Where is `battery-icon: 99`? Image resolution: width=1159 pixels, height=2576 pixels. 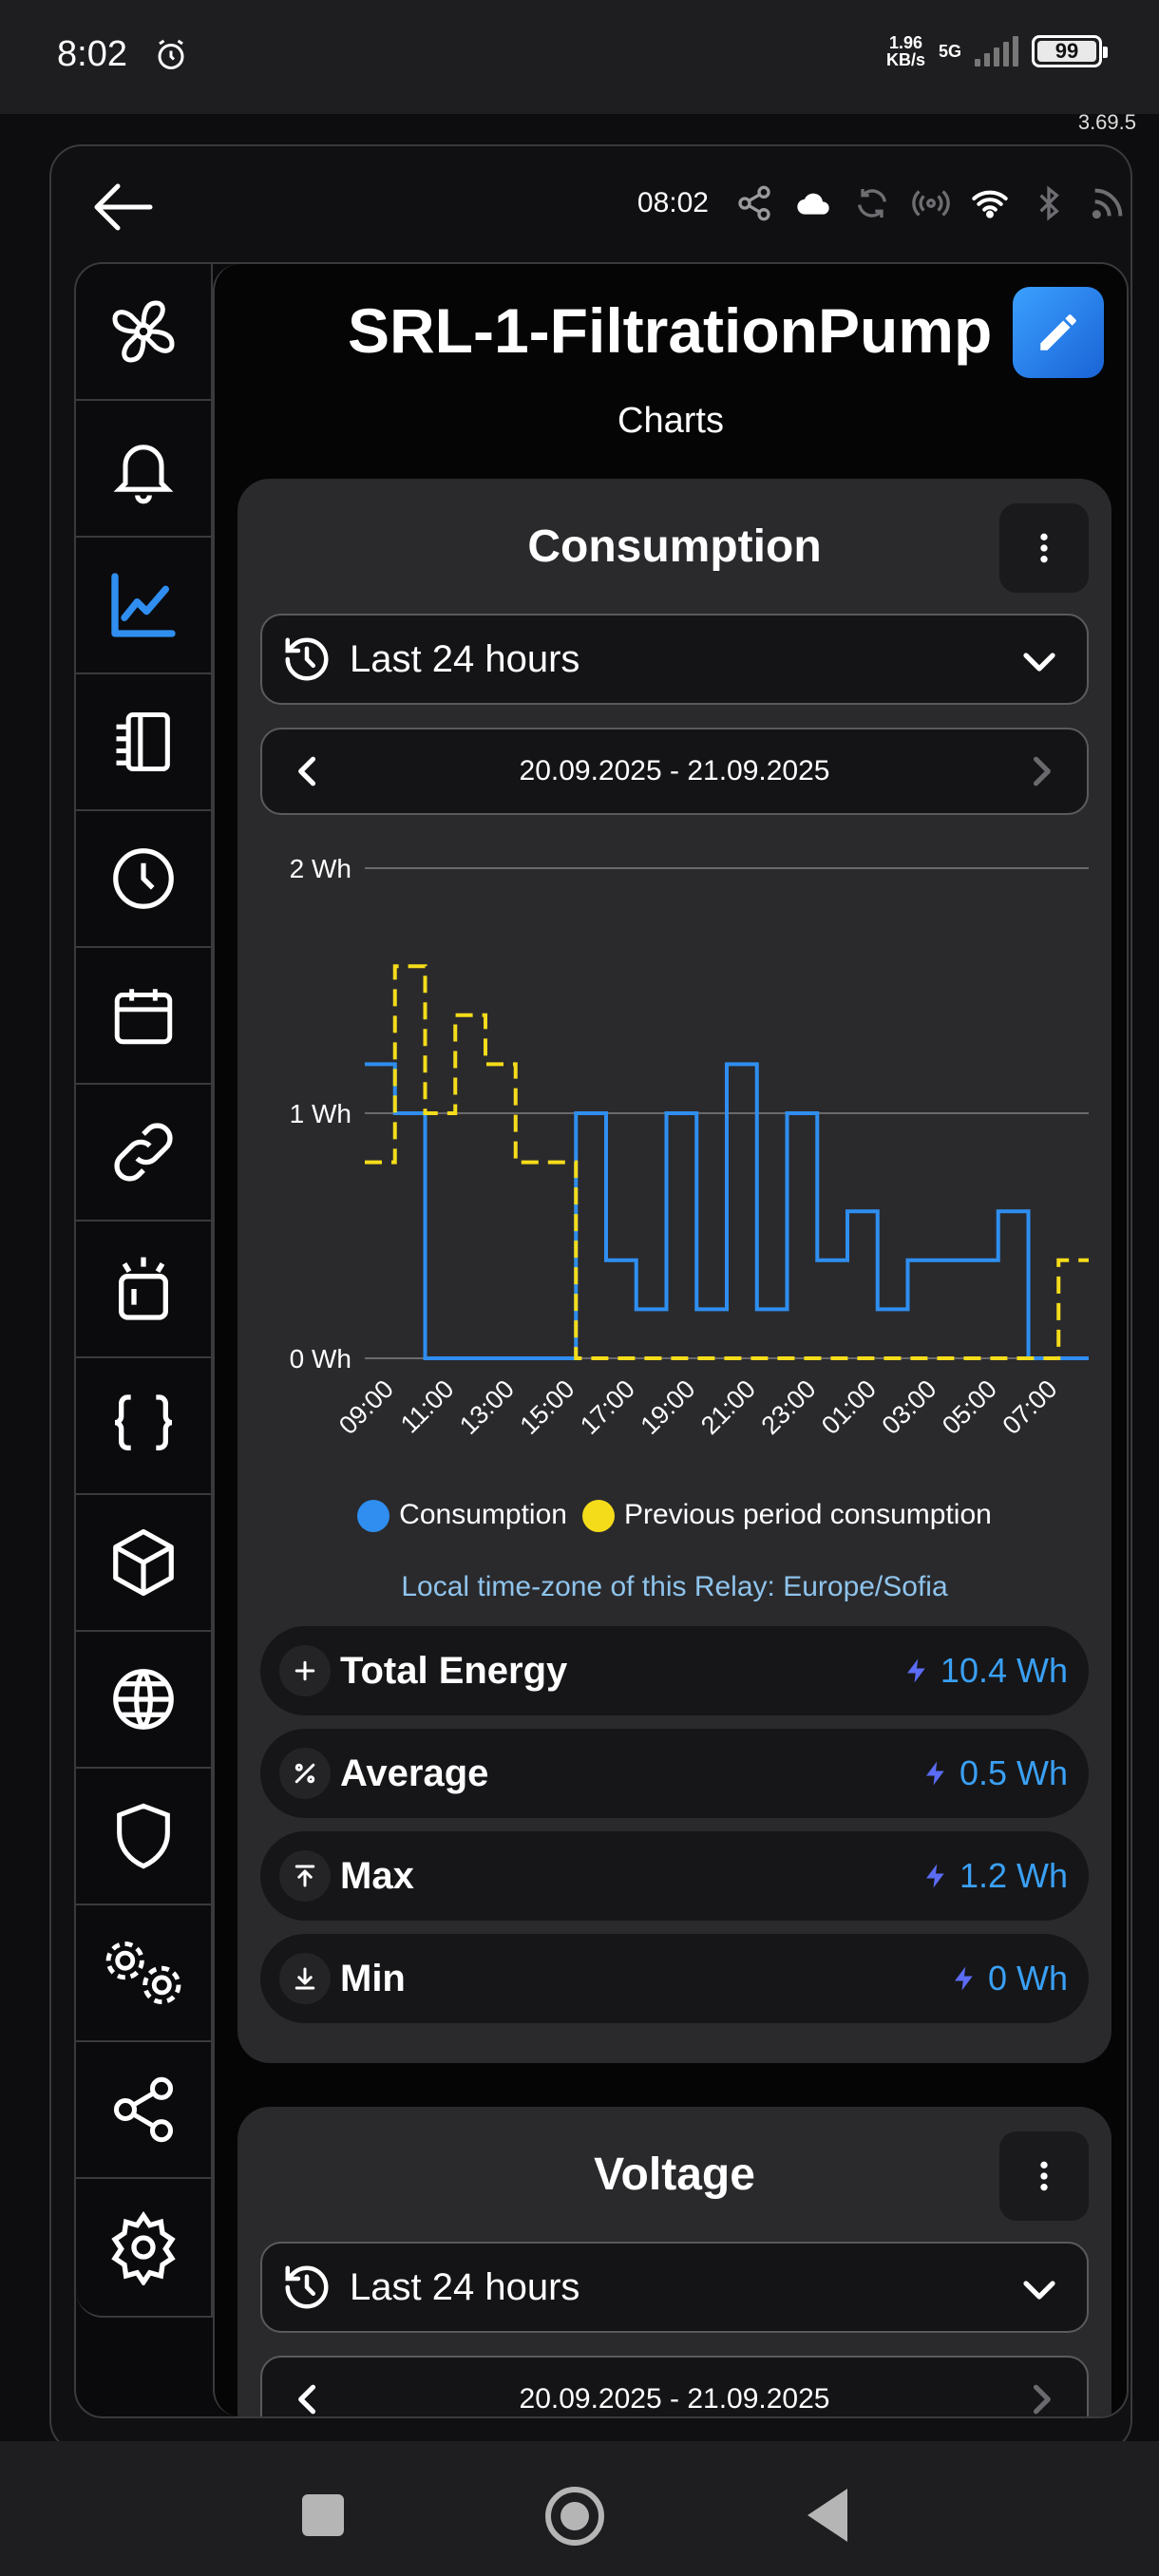
battery-icon: 99 is located at coordinates (1070, 51).